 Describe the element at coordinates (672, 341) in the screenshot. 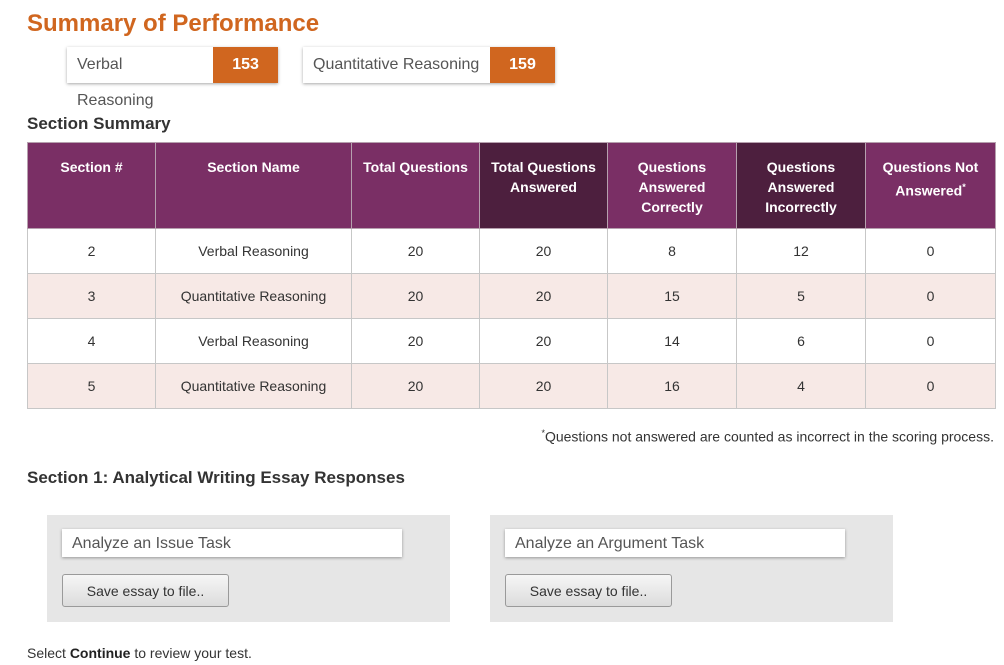

I see `cell-answered-correctly: 14` at that location.